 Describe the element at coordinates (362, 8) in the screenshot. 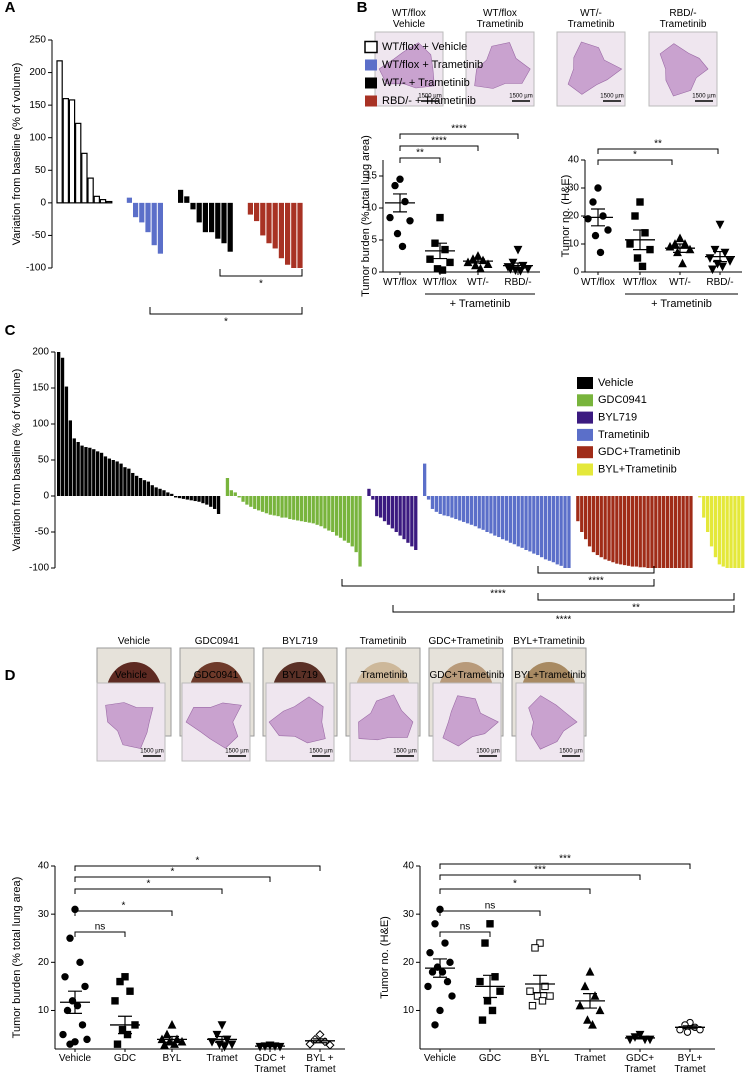

I see `panel-label: B` at that location.